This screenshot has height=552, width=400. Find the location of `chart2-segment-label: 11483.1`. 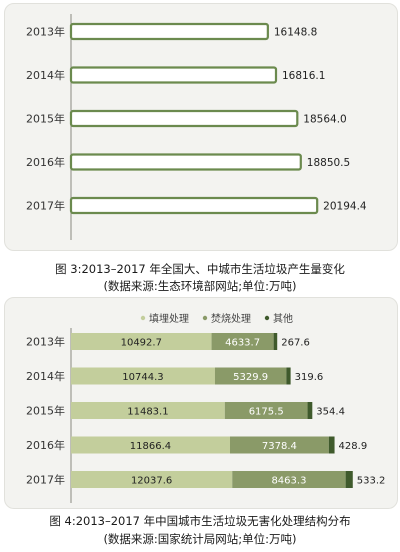

chart2-segment-label: 11483.1 is located at coordinates (147, 412).